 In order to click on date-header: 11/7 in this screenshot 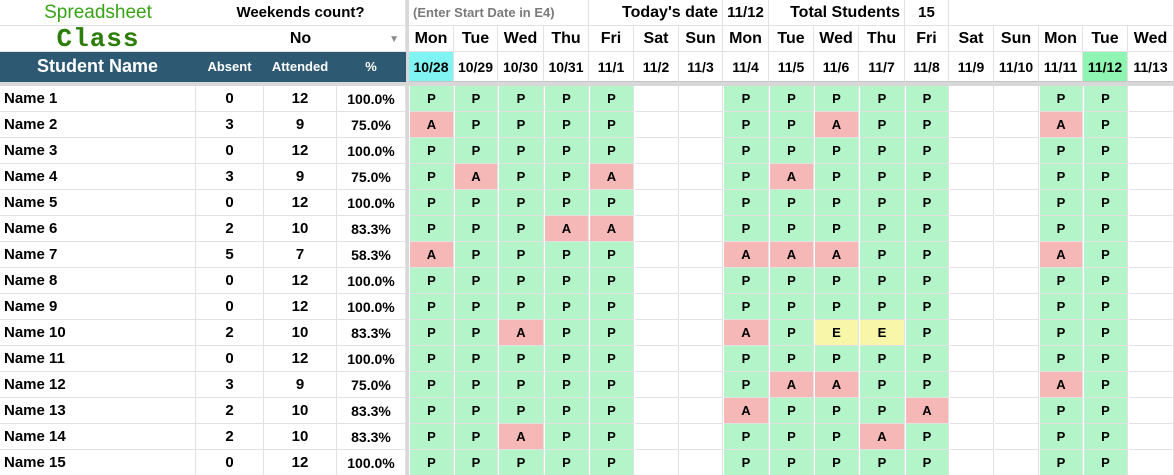, I will do `click(882, 67)`.